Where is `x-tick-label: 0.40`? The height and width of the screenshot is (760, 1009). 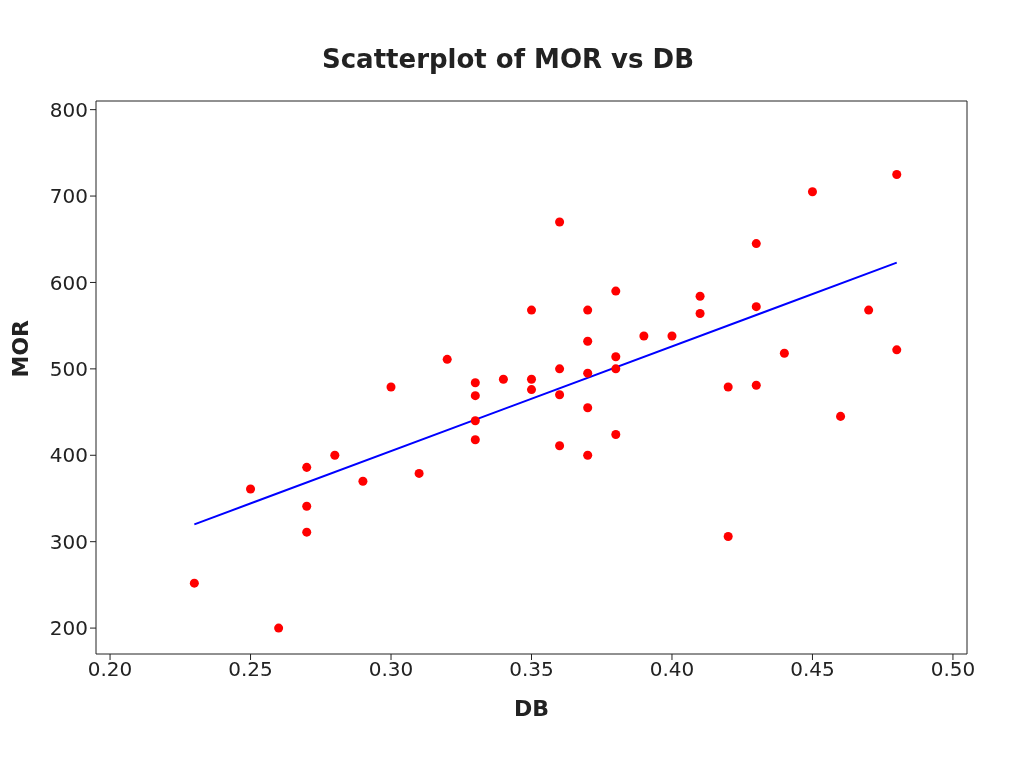 x-tick-label: 0.40 is located at coordinates (672, 669).